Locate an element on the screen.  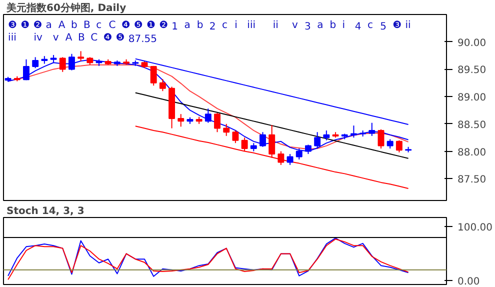
annotation: 4 is located at coordinates (358, 27).